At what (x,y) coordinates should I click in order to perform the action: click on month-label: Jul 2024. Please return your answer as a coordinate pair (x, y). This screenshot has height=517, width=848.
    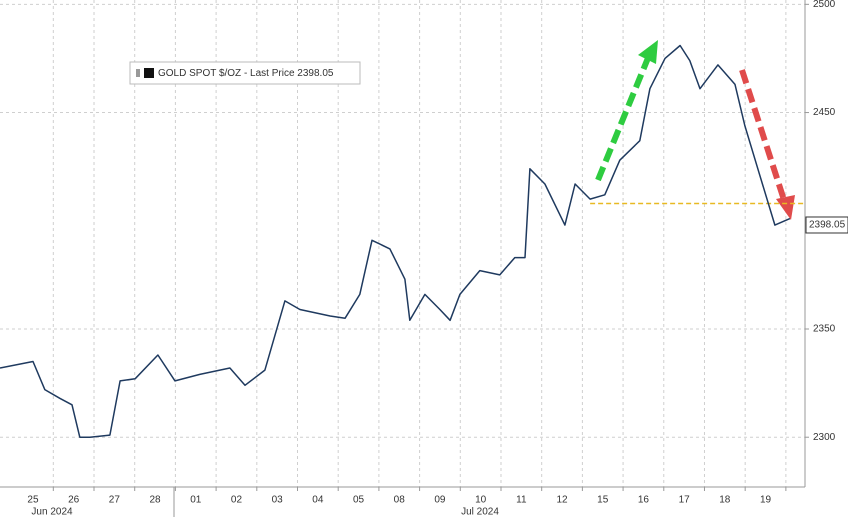
    Looking at the image, I should click on (480, 512).